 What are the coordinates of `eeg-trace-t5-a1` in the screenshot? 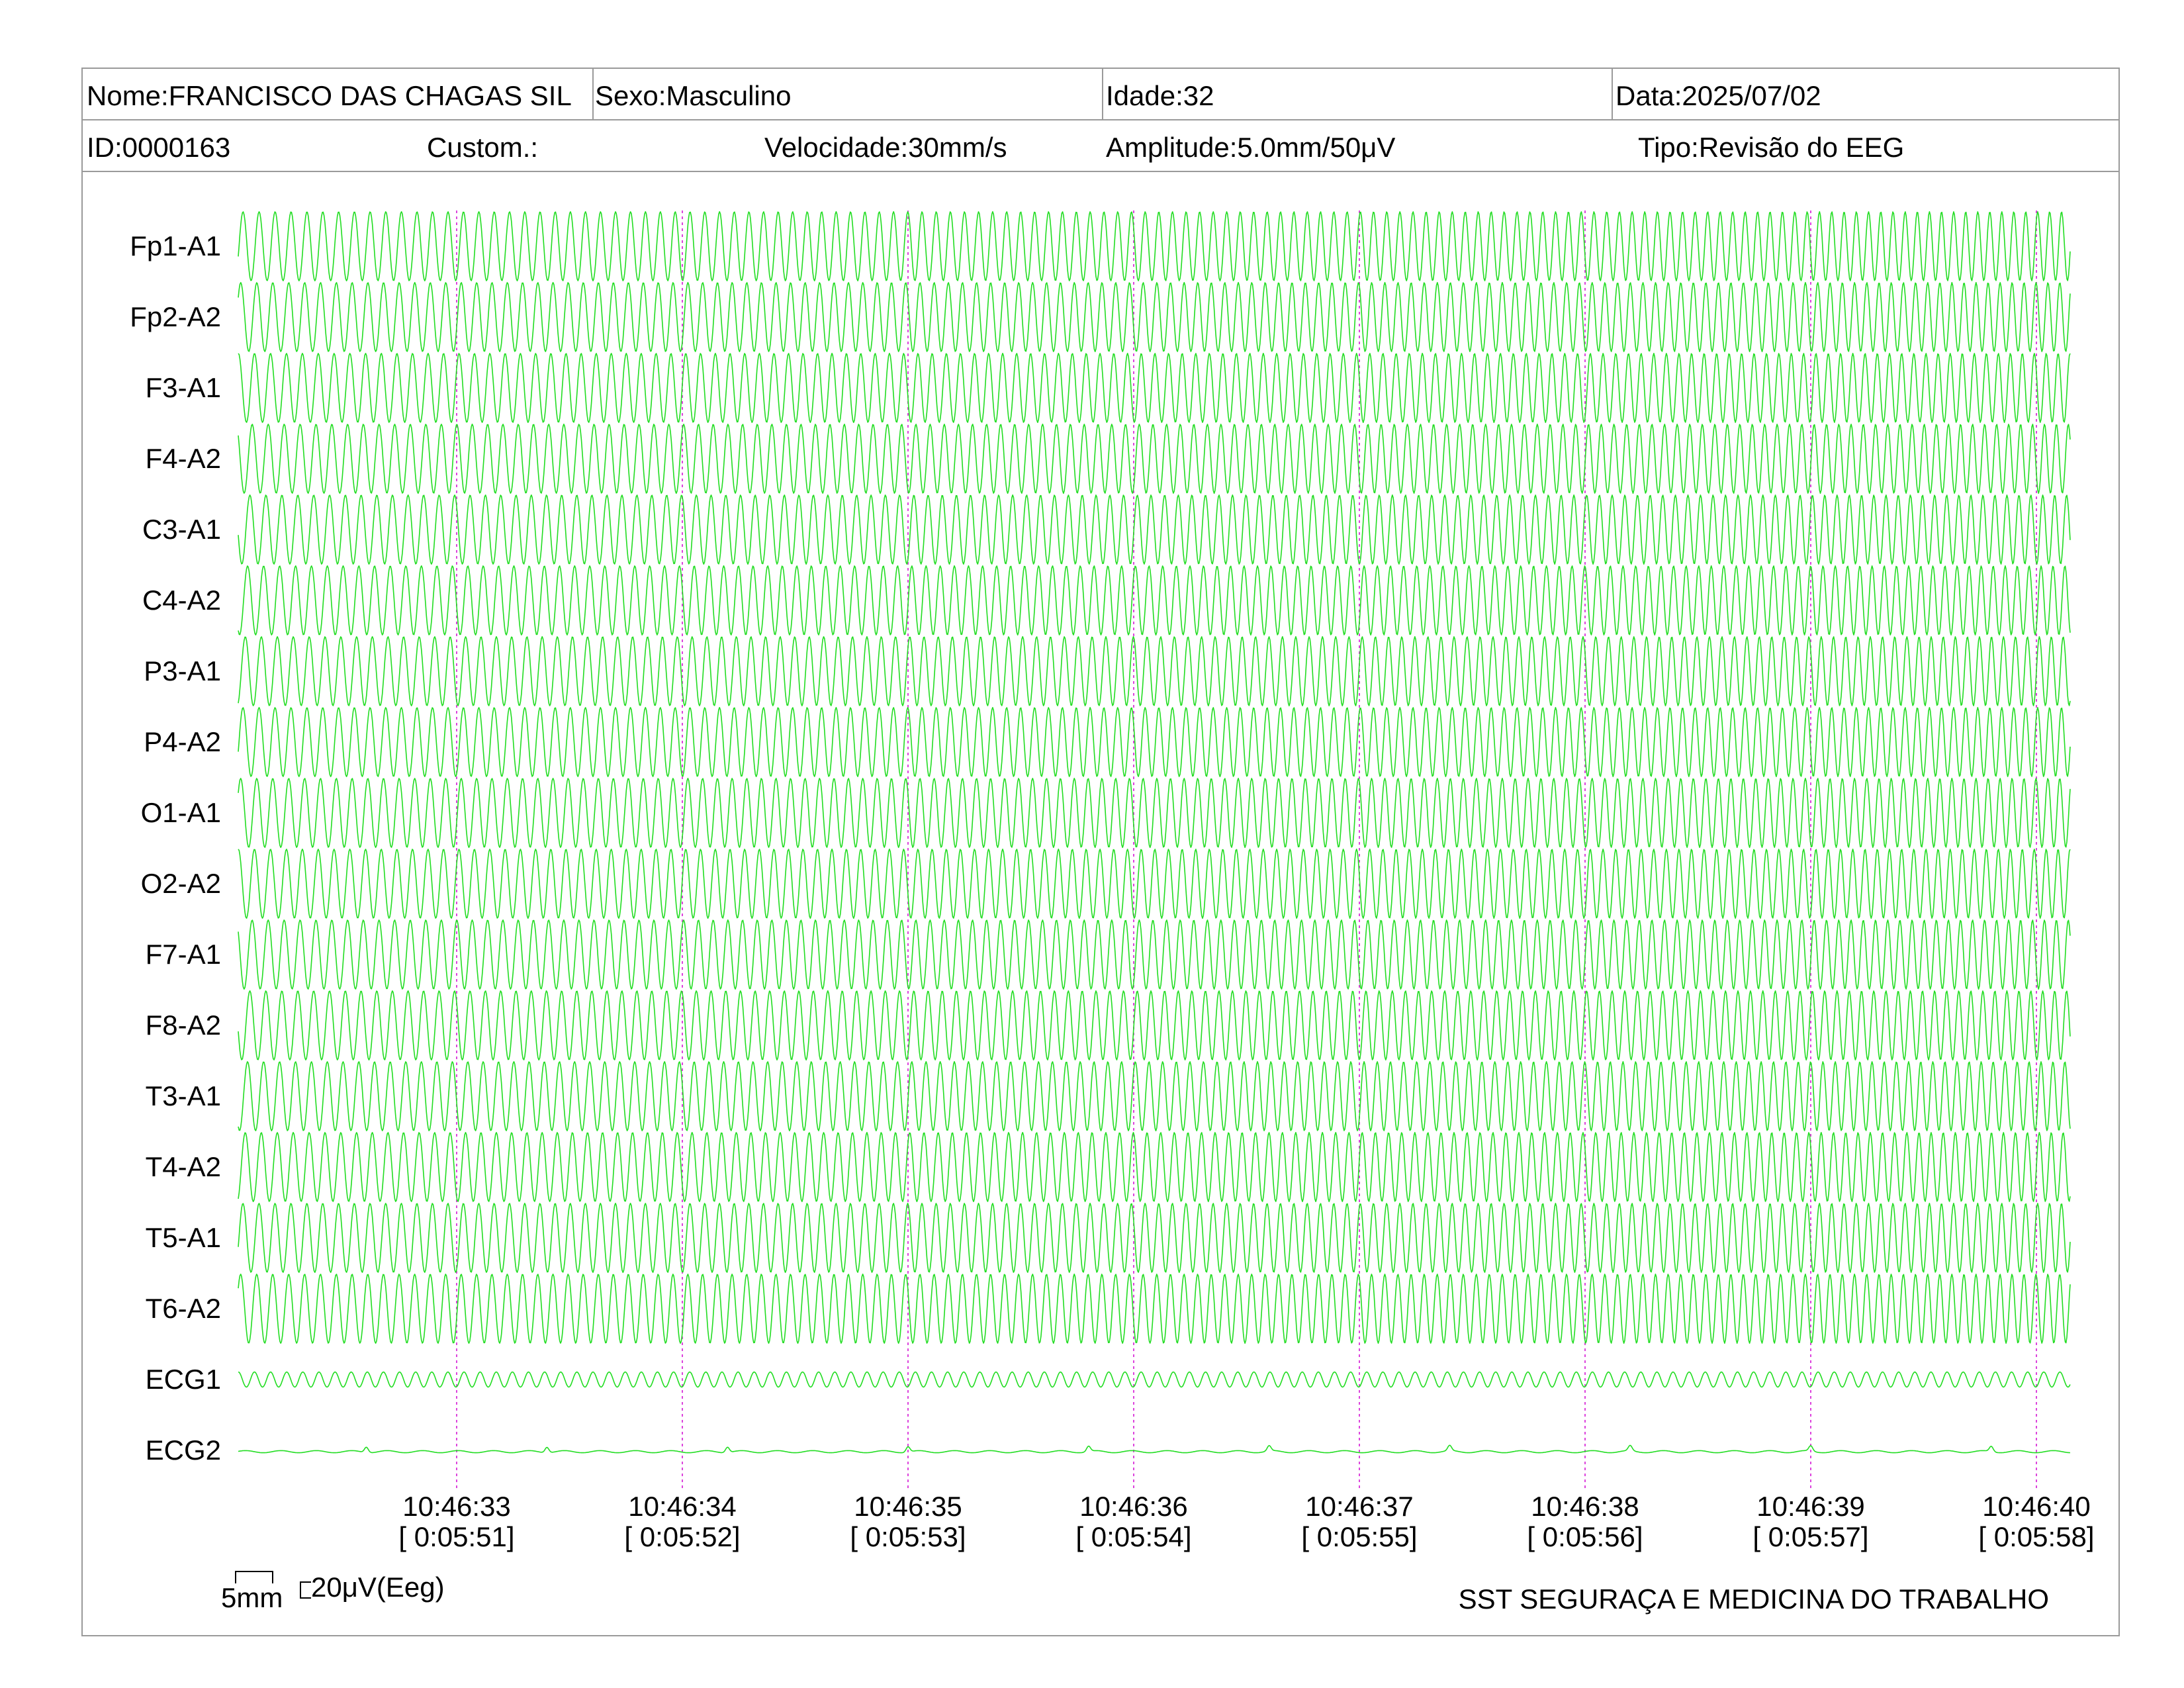 It's located at (1154, 1238).